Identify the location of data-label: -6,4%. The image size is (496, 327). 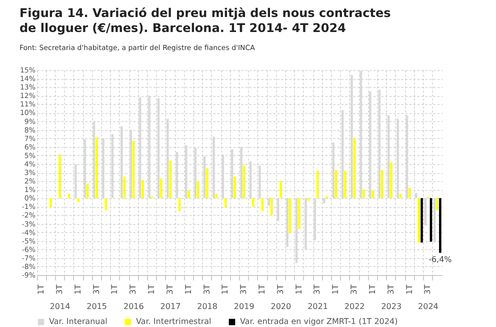
(440, 259).